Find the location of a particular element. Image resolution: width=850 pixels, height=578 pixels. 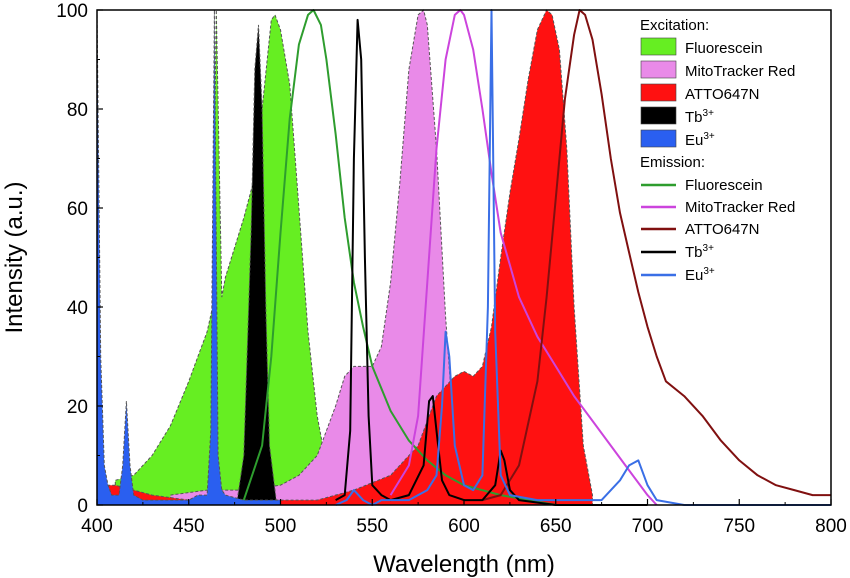

x-tick-label: 450 is located at coordinates (189, 526).